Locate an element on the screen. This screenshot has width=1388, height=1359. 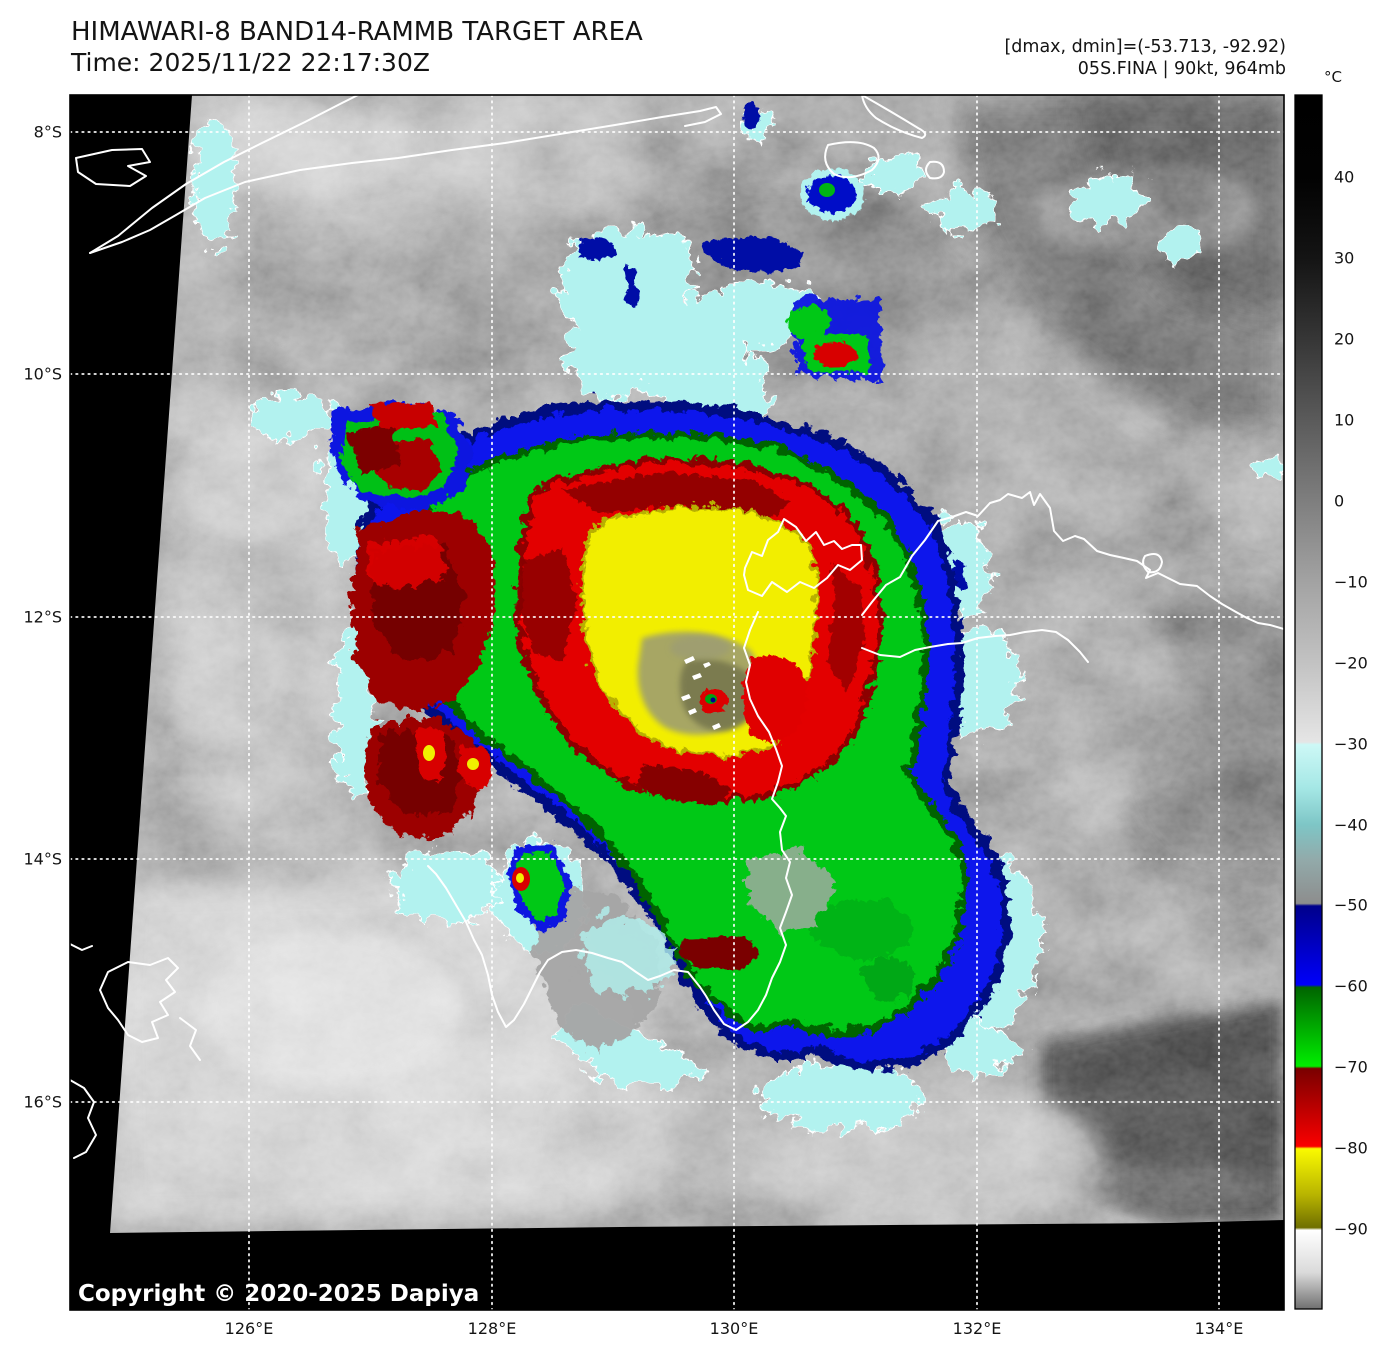
dmax-dmin-label: [dmax, dmin]=(-53.713, -92.92) is located at coordinates (1145, 47).